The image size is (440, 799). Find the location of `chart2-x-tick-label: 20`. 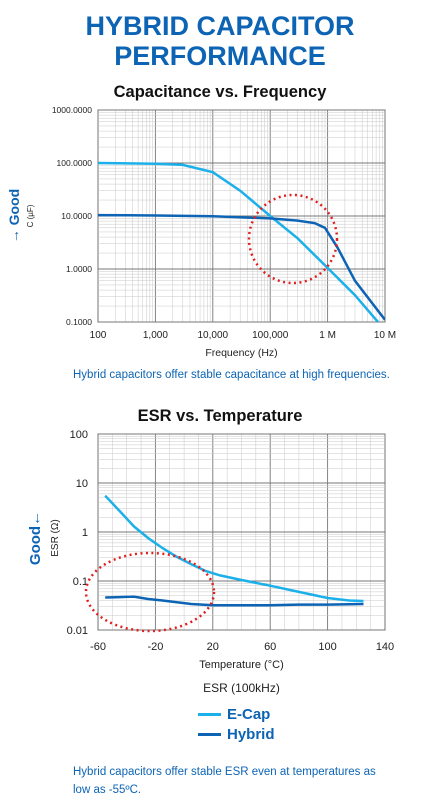

chart2-x-tick-label: 20 is located at coordinates (213, 647).